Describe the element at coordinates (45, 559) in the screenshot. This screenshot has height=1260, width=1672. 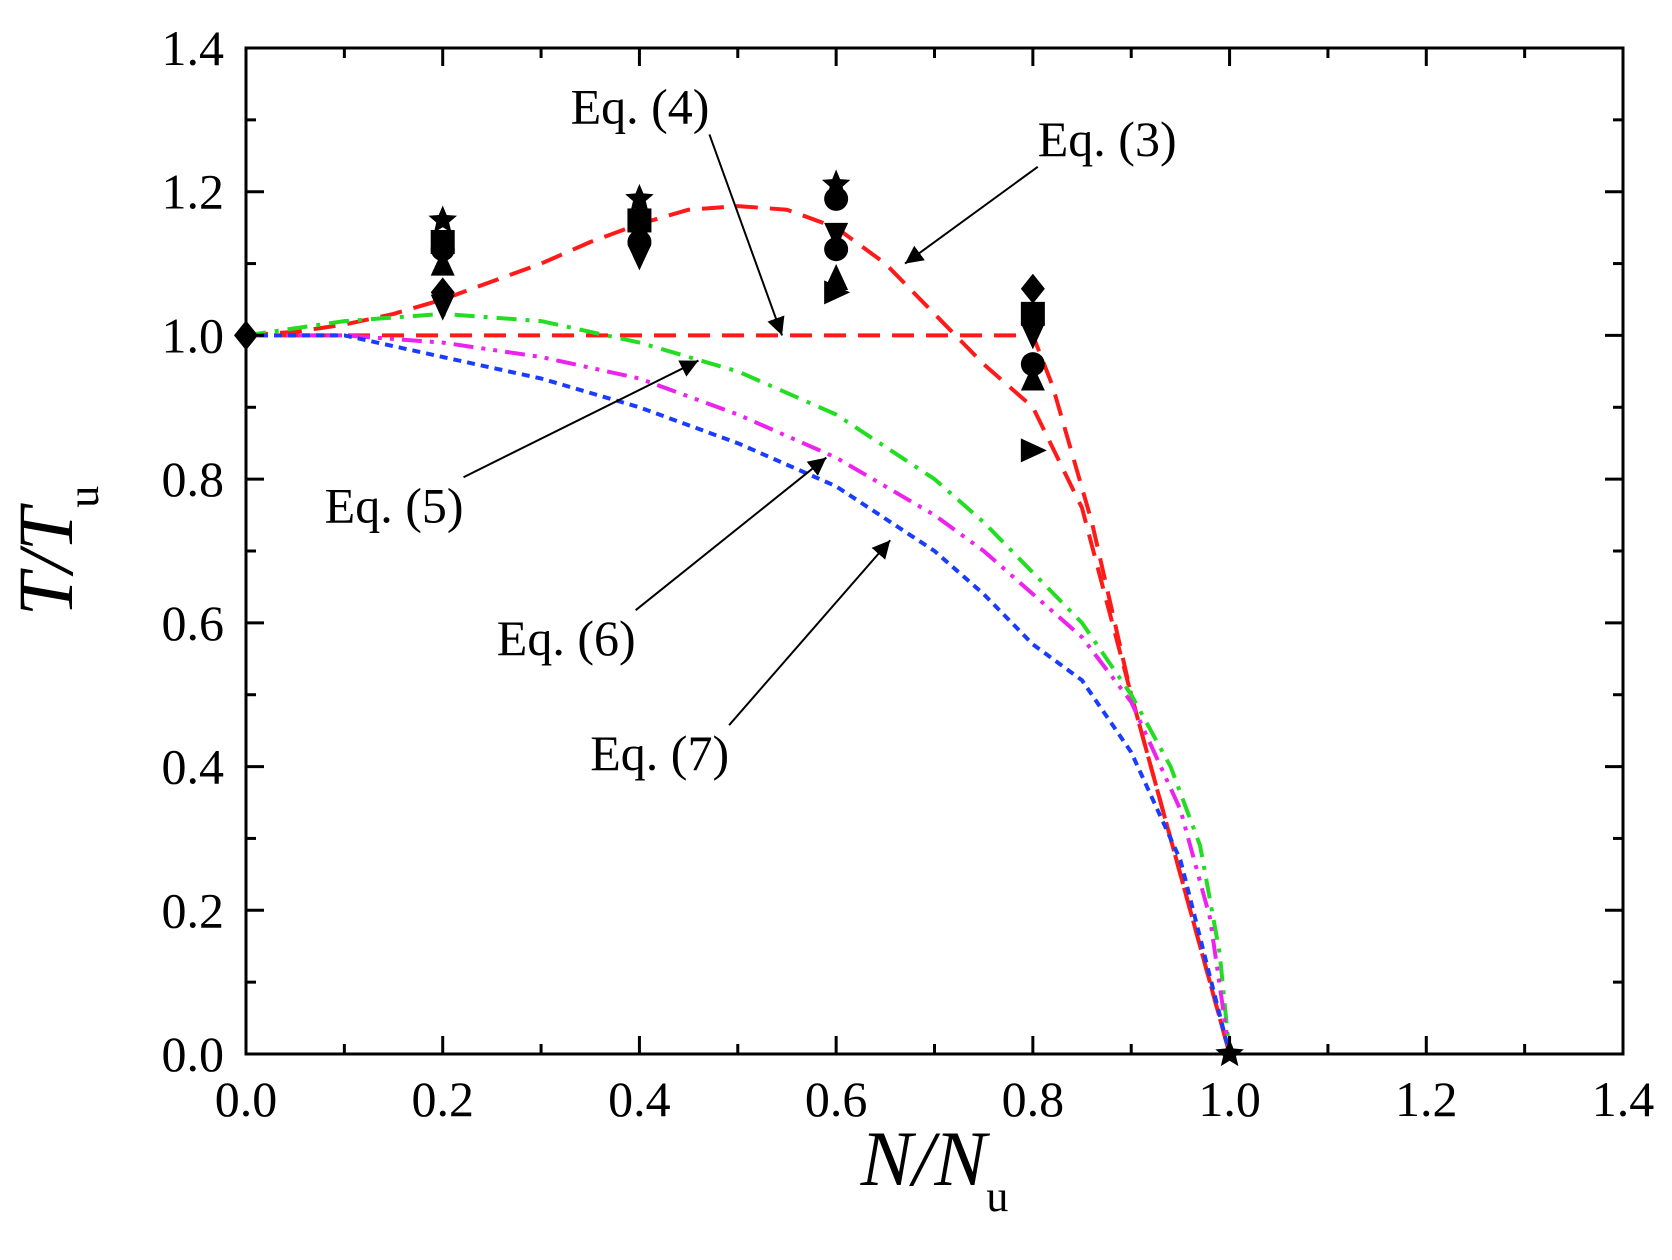
I see `y-axis-title-main: T/T` at that location.